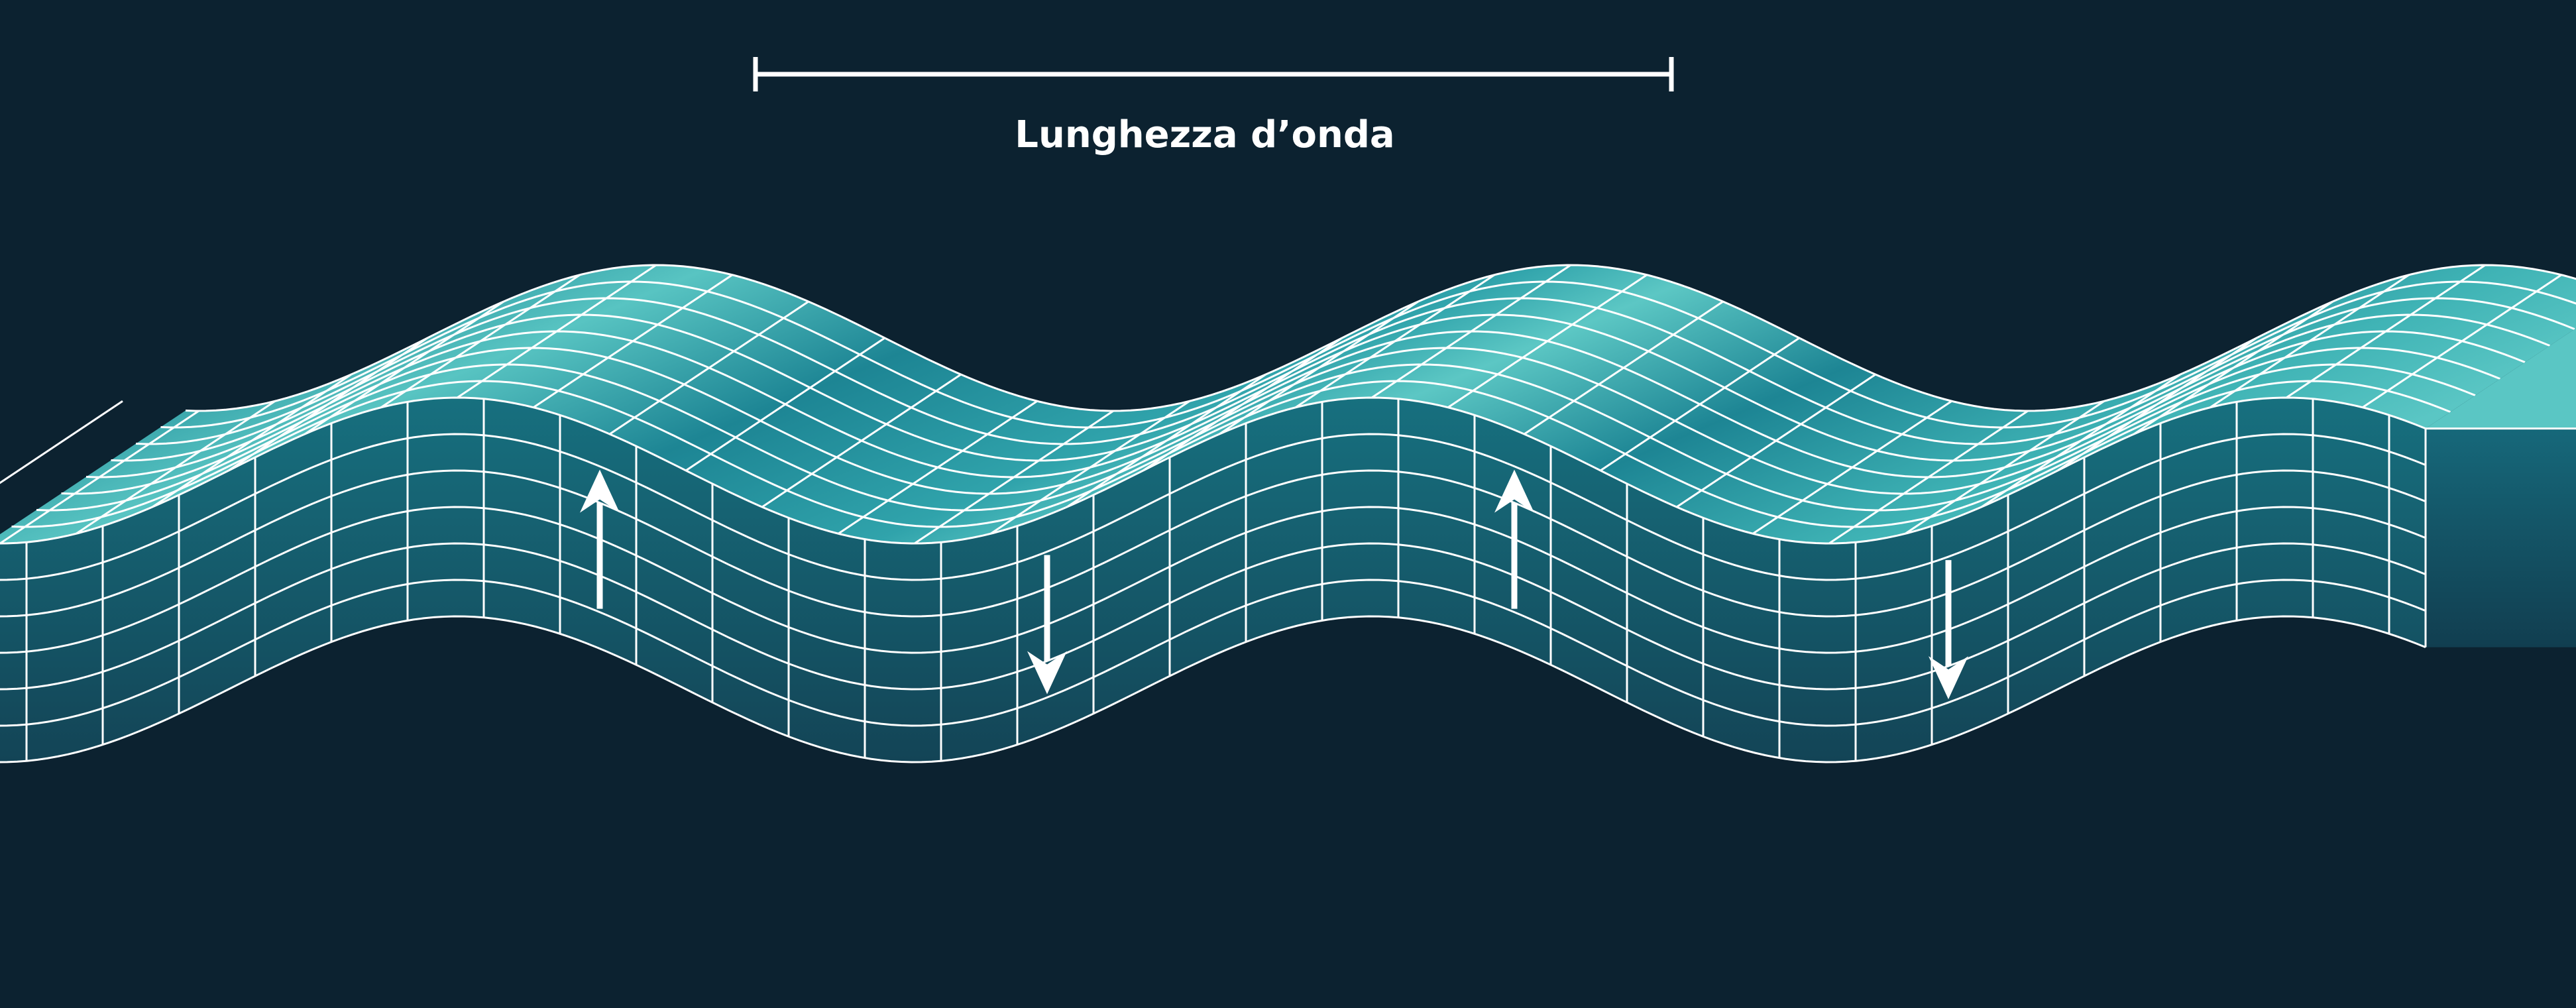 The height and width of the screenshot is (1008, 2576). What do you see at coordinates (1274, 584) in the screenshot?
I see `displacement-arrows` at bounding box center [1274, 584].